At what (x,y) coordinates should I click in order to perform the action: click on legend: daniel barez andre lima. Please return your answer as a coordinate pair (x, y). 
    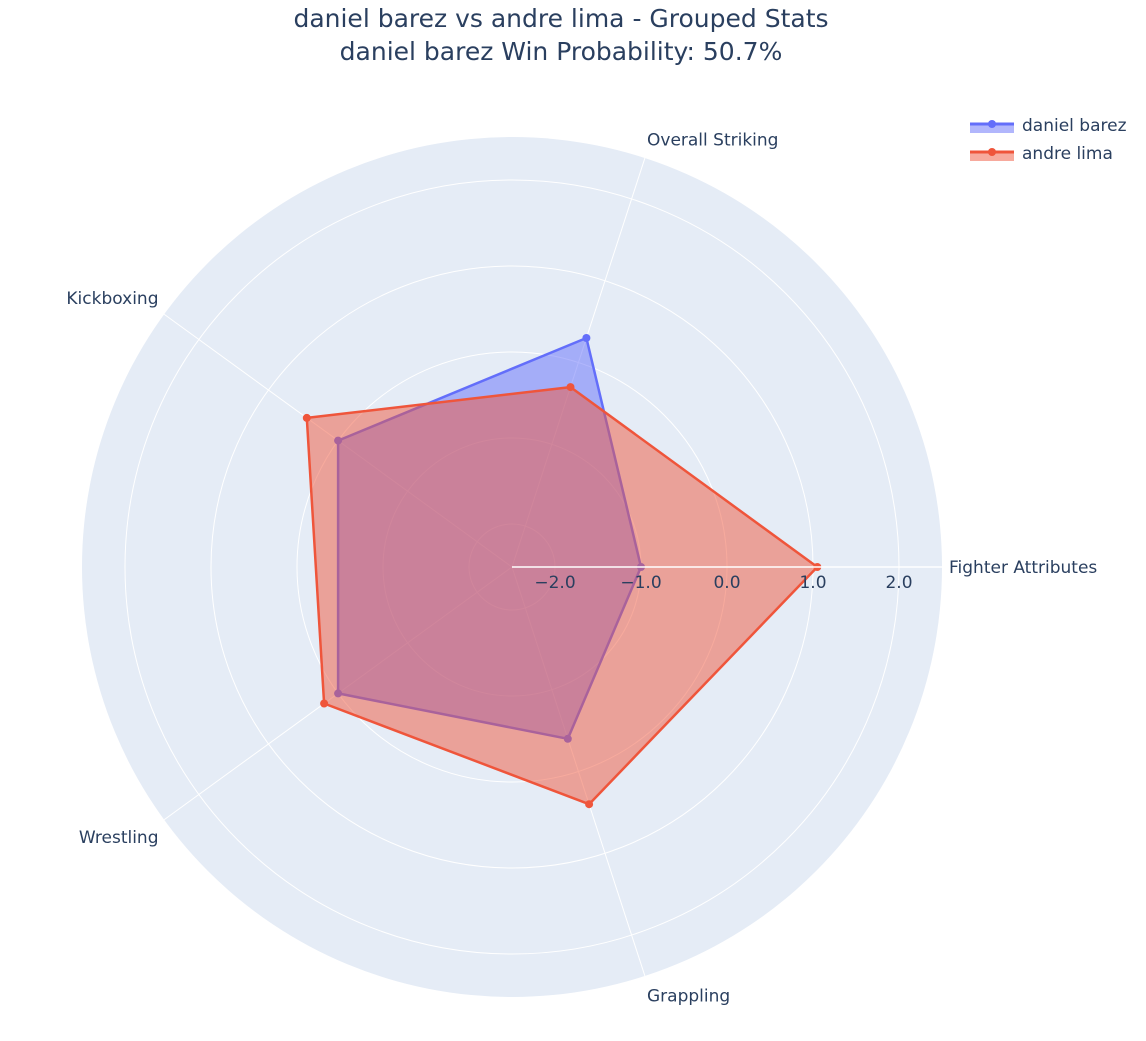
    Looking at the image, I should click on (1048, 140).